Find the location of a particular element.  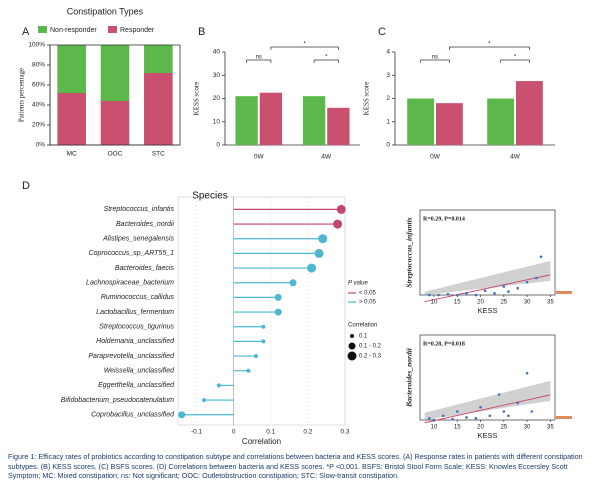

y-tick-label: 4 is located at coordinates (388, 52).